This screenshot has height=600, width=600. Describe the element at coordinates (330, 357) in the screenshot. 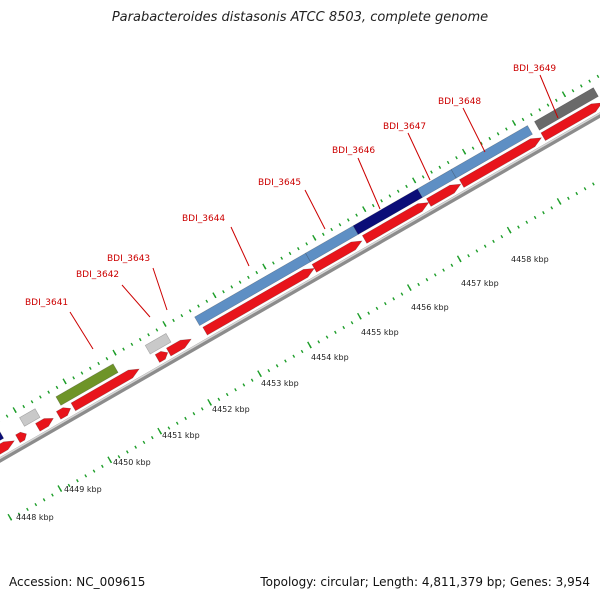

I see `kbp-label: 4454 kbp` at that location.